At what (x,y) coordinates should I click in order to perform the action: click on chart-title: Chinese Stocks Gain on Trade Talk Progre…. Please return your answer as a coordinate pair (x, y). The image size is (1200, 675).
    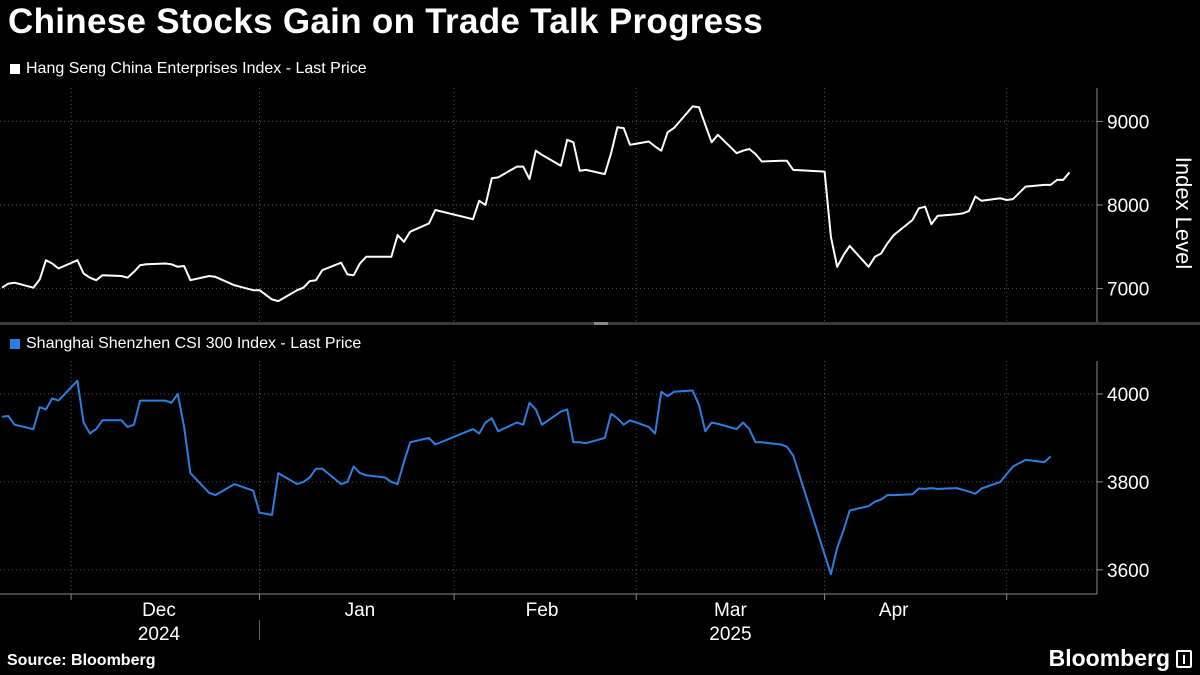
    Looking at the image, I should click on (385, 21).